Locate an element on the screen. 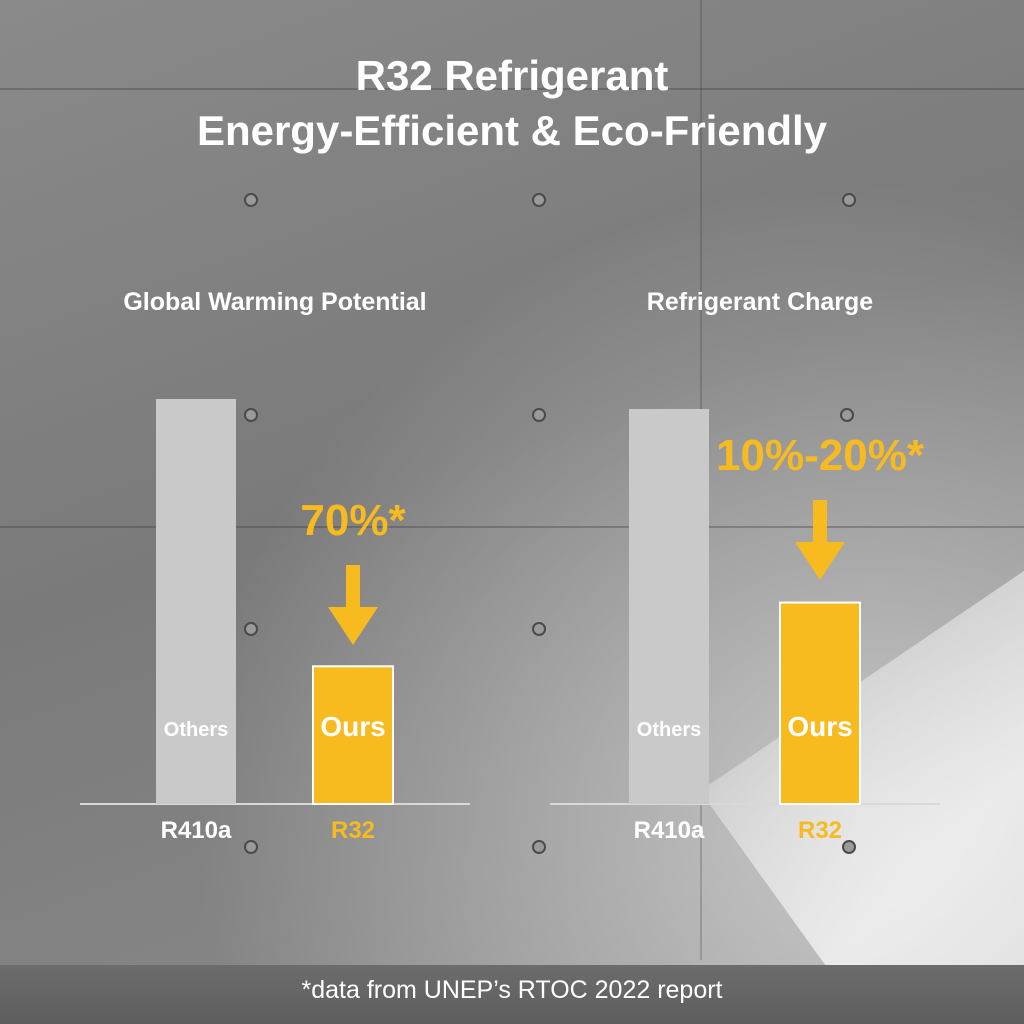 The height and width of the screenshot is (1024, 1024). footnote: *data from UNEP’s RTOC 2022 report is located at coordinates (512, 990).